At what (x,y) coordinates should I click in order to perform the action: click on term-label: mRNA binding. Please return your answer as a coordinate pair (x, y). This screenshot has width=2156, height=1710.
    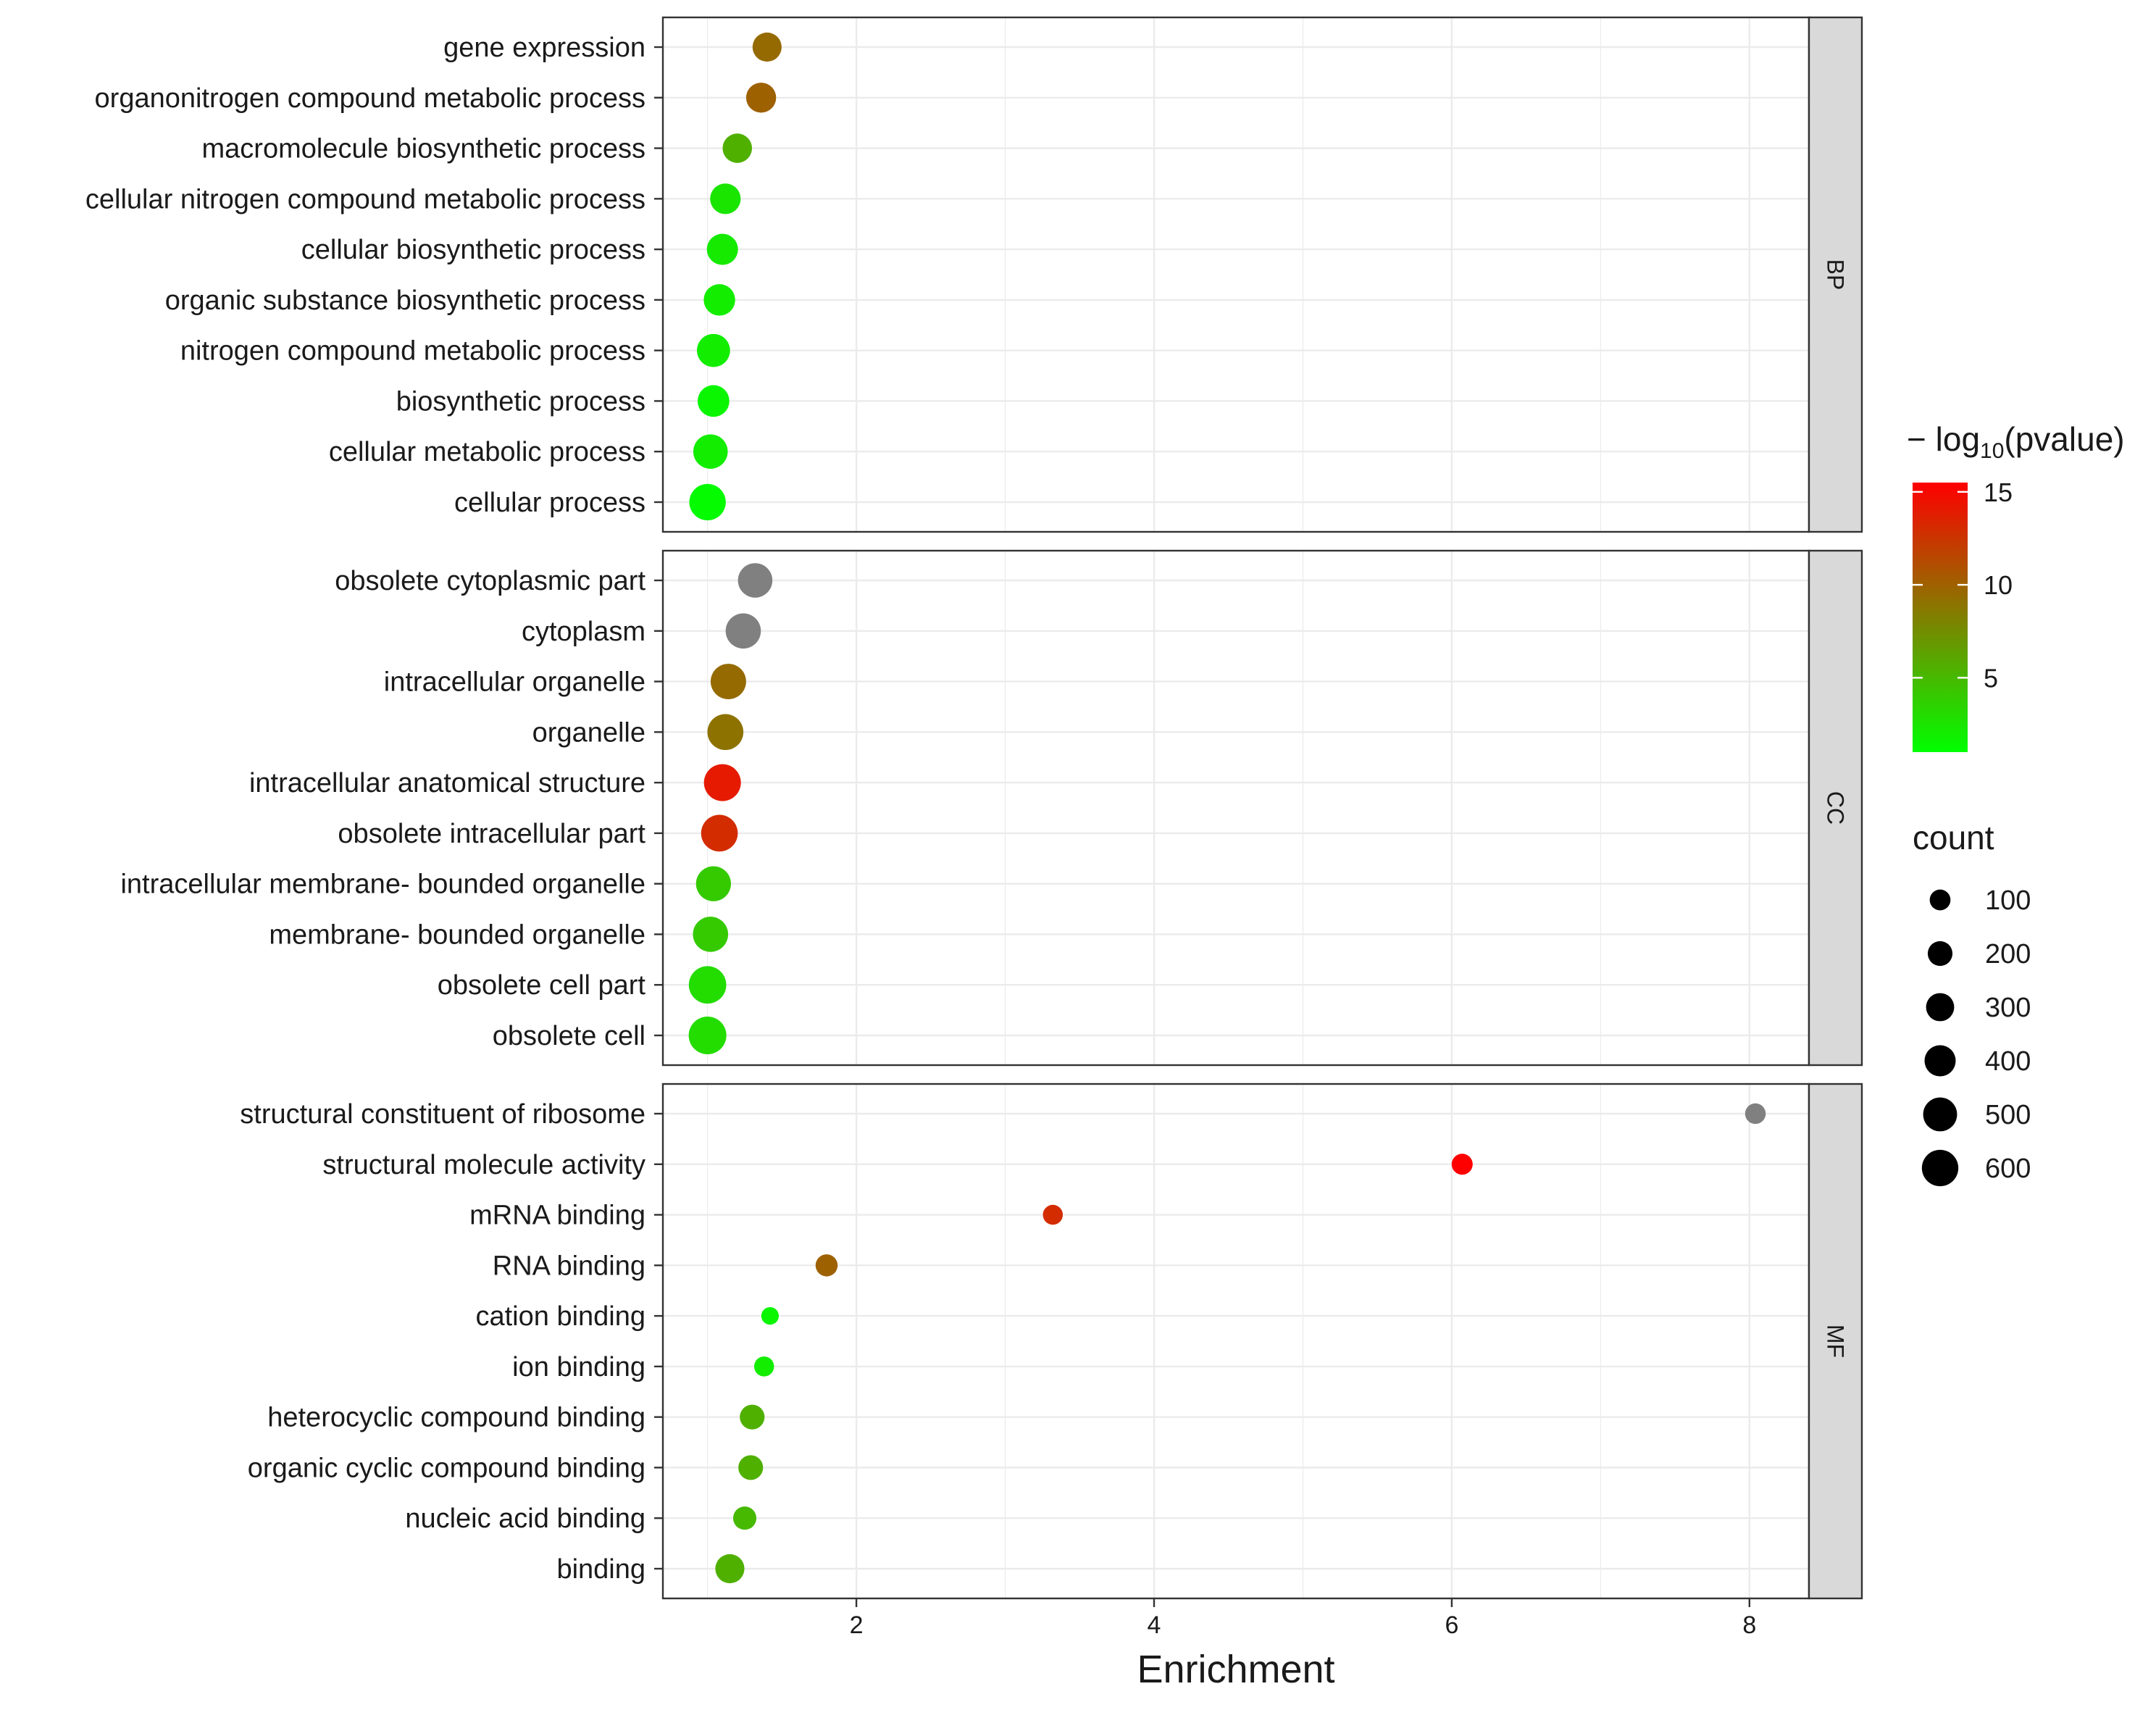
    Looking at the image, I should click on (557, 1216).